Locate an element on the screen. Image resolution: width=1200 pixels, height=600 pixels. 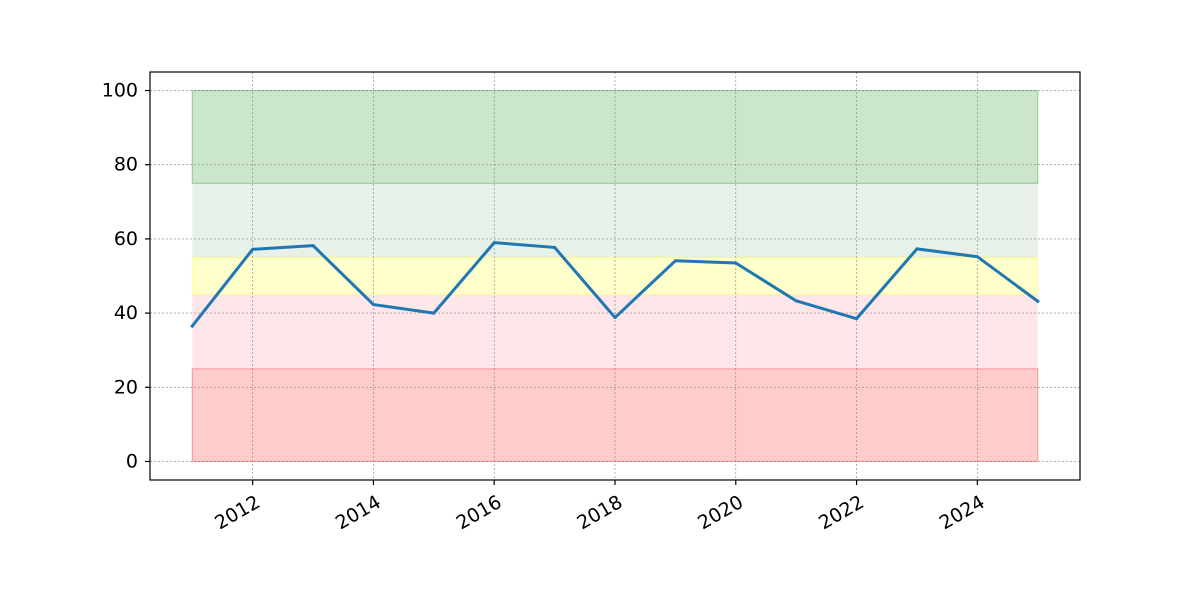
y-tick-label: 40 is located at coordinates (126, 313).